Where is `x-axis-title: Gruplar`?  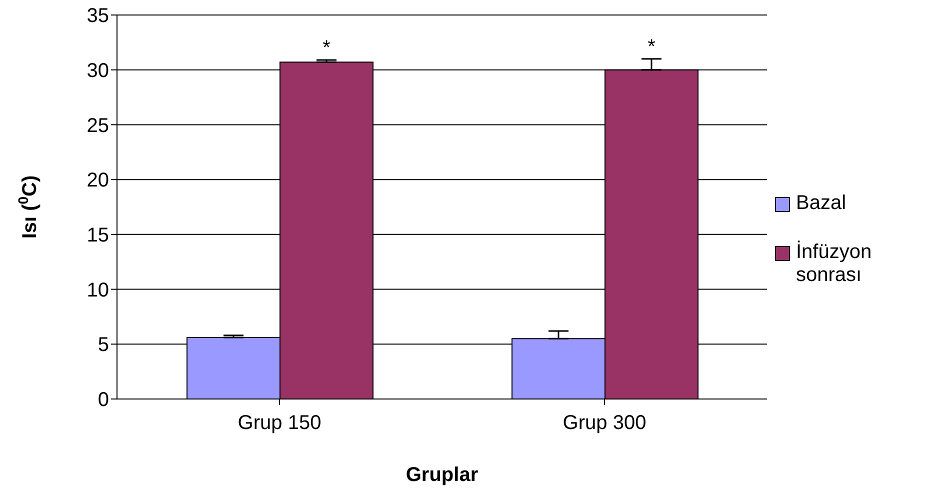
x-axis-title: Gruplar is located at coordinates (442, 475).